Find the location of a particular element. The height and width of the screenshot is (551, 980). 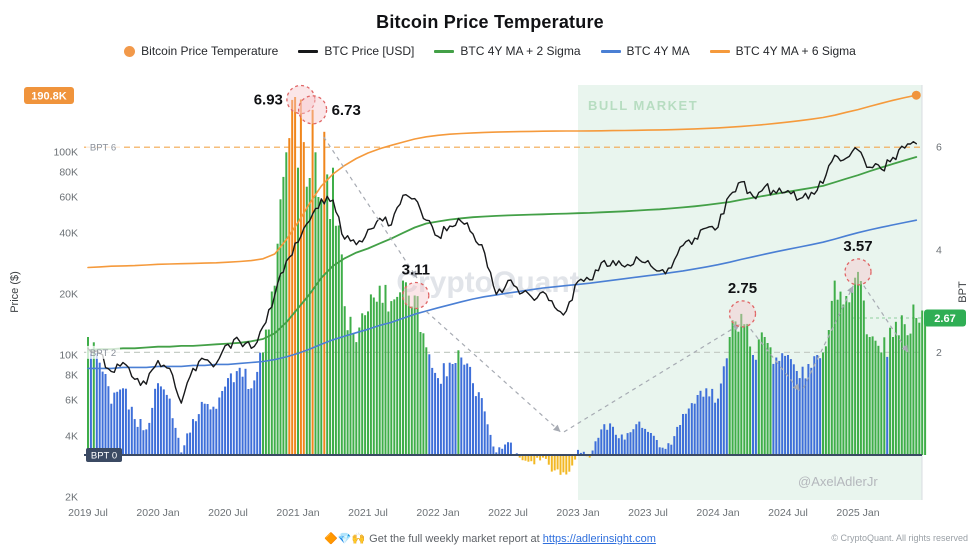

annotation-value: 3.57 is located at coordinates (857, 246).